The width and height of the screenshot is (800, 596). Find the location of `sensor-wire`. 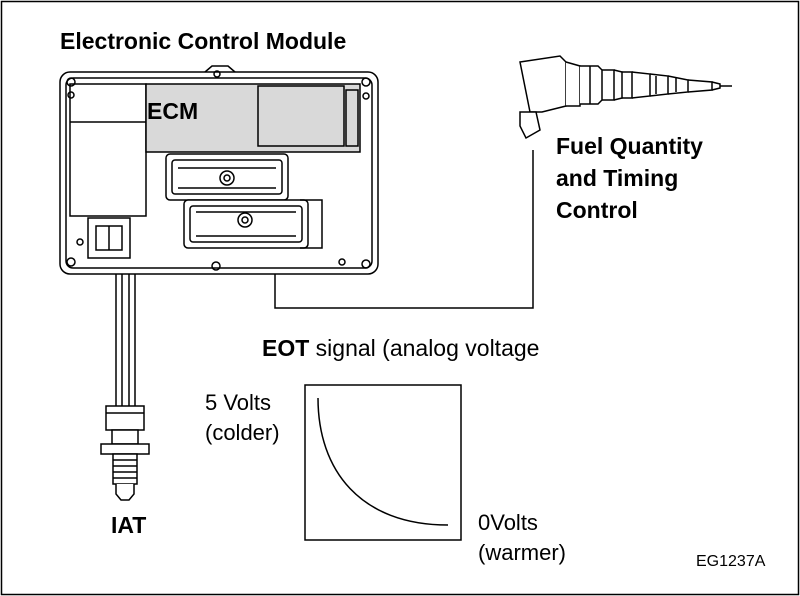

sensor-wire is located at coordinates (125, 340).